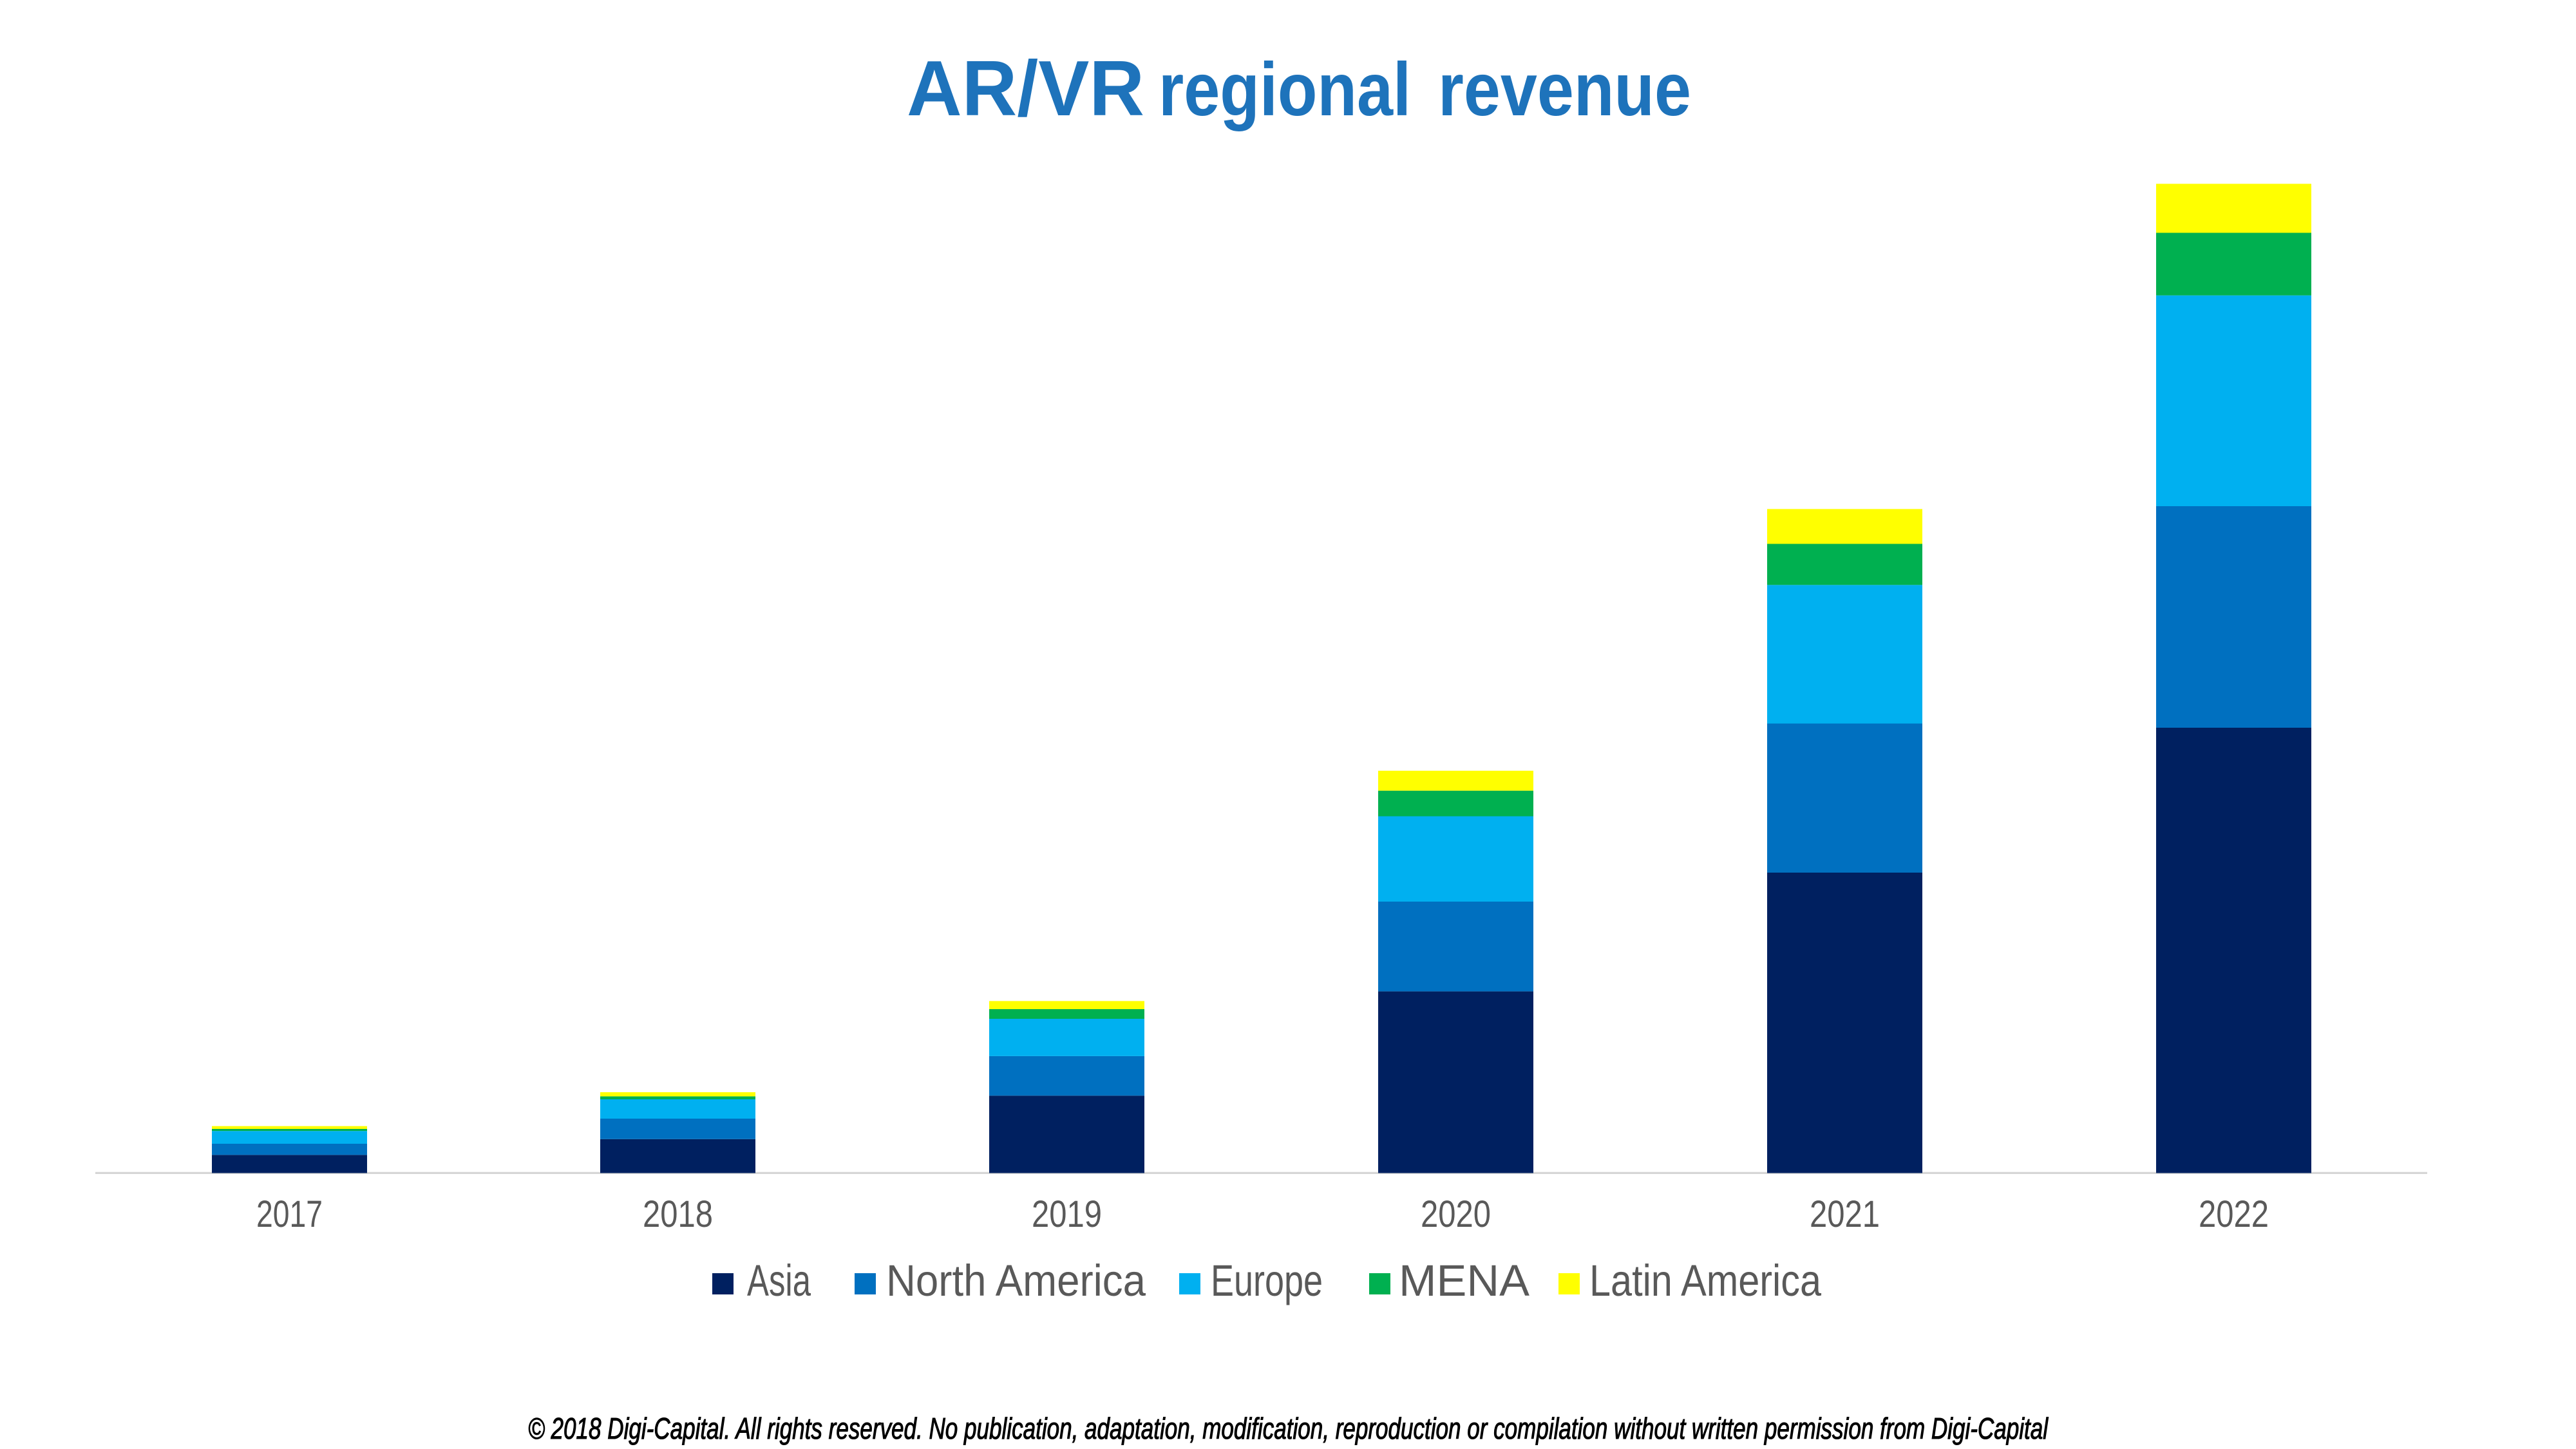  Describe the element at coordinates (1026, 88) in the screenshot. I see `svg-text: AR/VR` at that location.